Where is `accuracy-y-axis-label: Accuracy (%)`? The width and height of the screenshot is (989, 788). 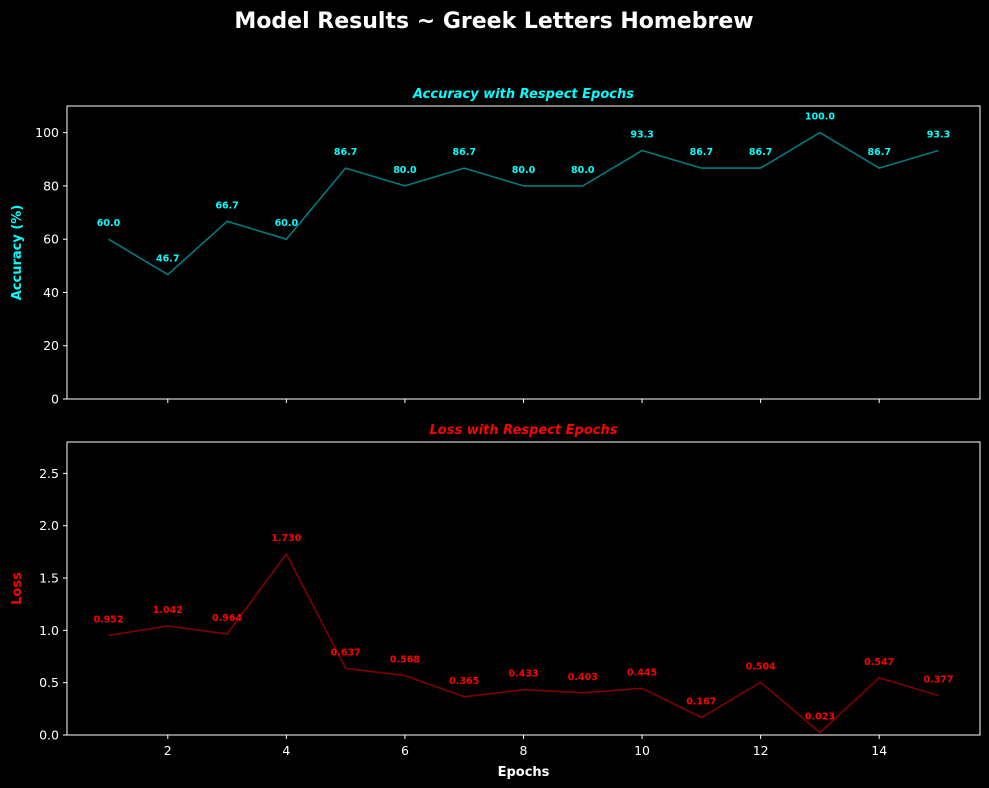
accuracy-y-axis-label: Accuracy (%) is located at coordinates (17, 253).